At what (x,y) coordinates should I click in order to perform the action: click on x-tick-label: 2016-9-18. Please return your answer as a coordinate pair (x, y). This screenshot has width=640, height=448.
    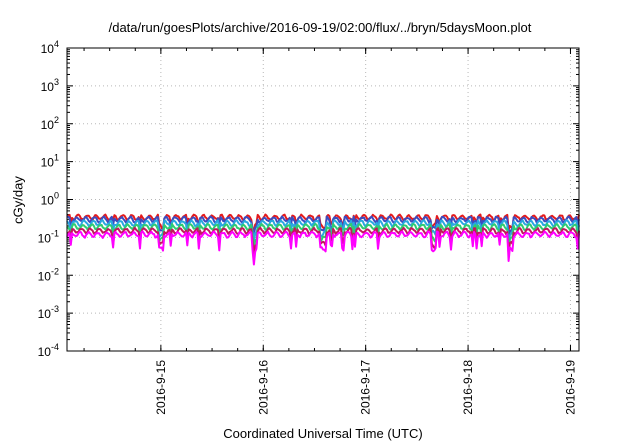
    Looking at the image, I should click on (468, 387).